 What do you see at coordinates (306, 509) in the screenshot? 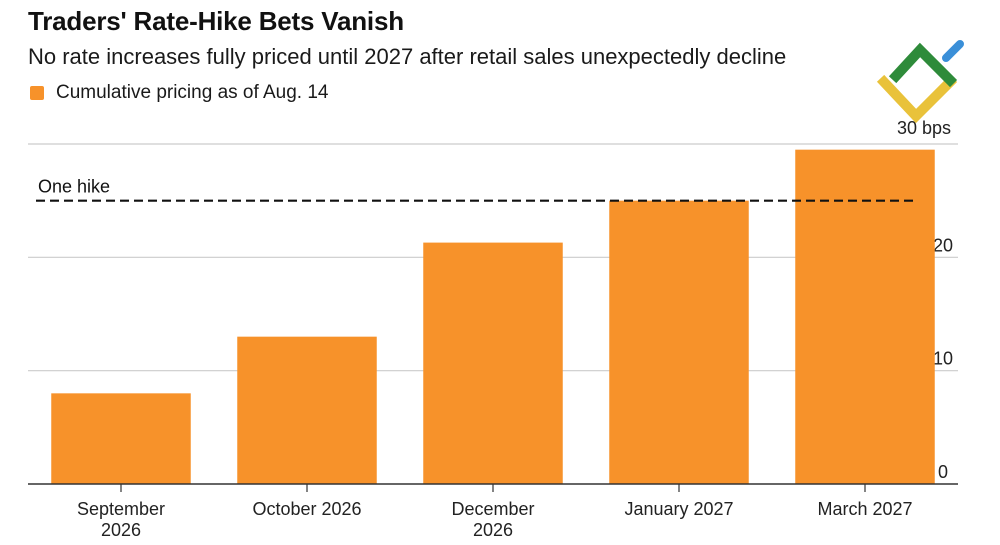
I see `x-tick-label: October 2026` at bounding box center [306, 509].